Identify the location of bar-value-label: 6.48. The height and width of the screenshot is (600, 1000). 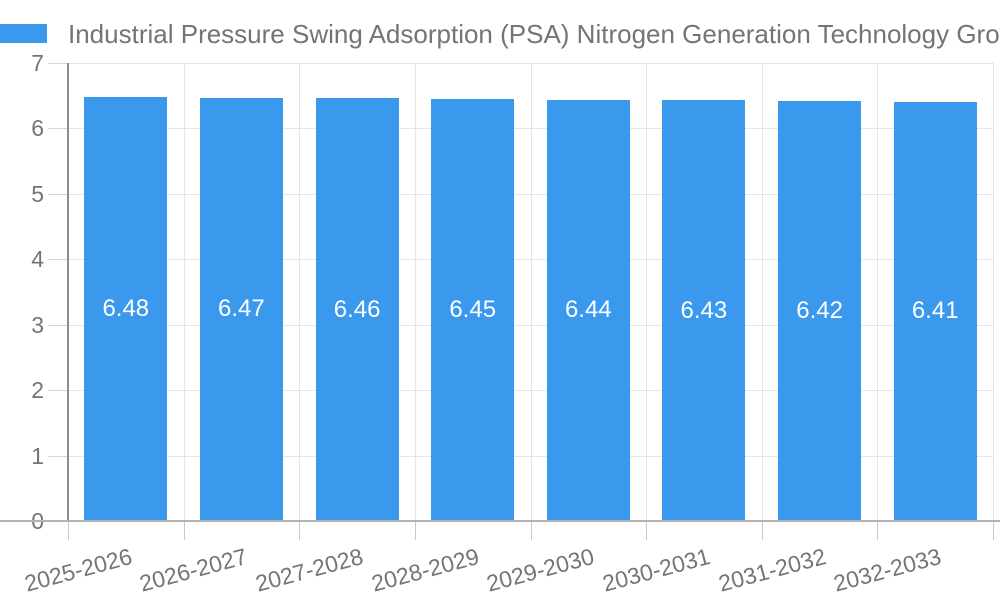
(126, 308).